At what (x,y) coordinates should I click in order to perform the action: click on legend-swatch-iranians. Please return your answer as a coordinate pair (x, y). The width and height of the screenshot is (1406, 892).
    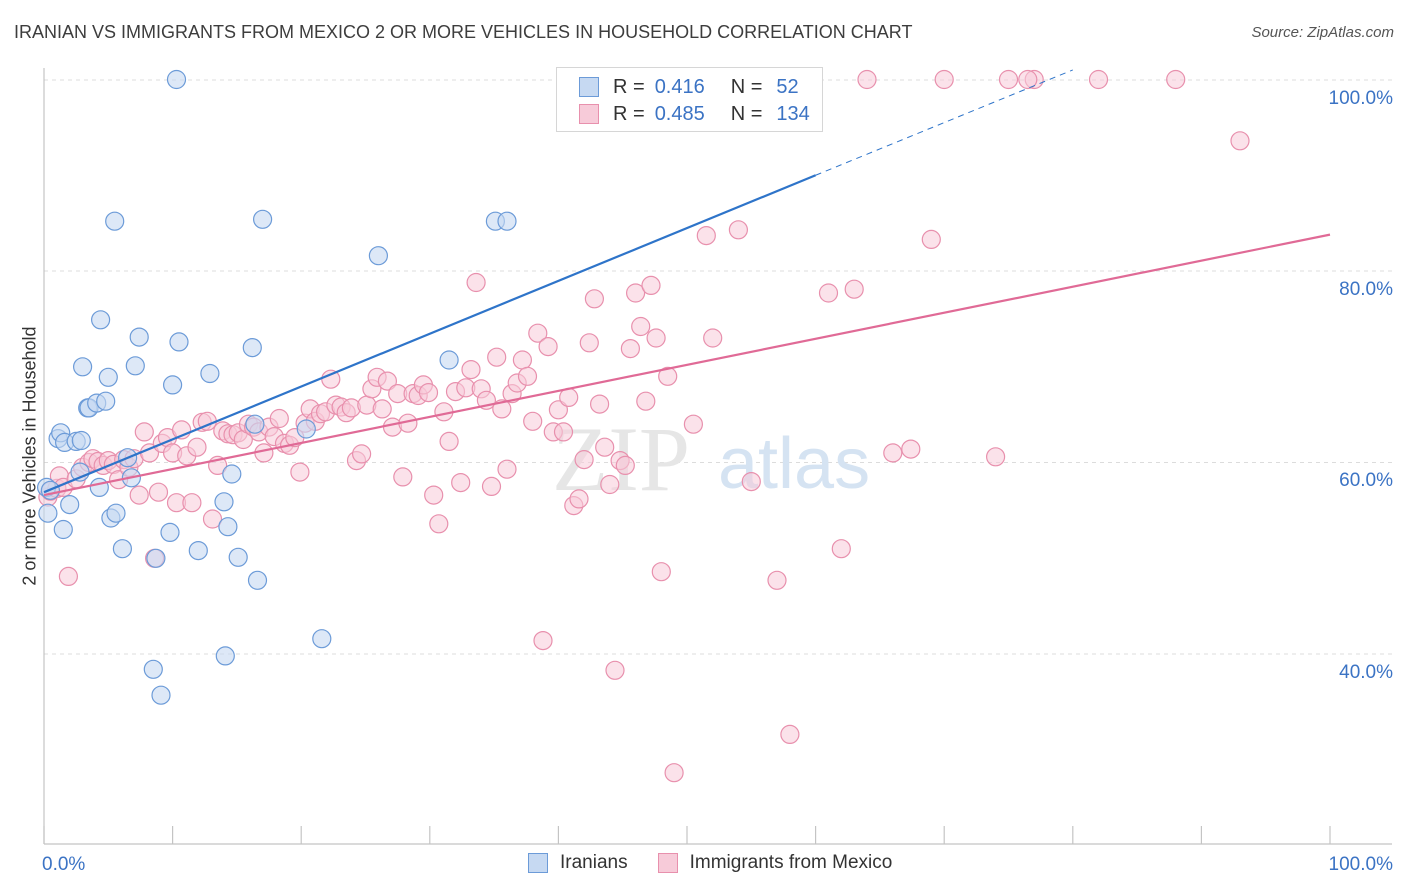
    Looking at the image, I should click on (589, 87).